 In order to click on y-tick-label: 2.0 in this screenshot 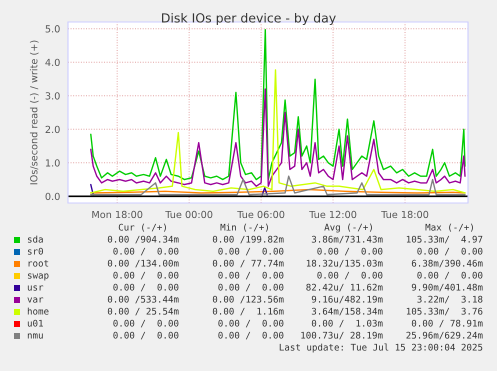, I will do `click(53, 130)`.